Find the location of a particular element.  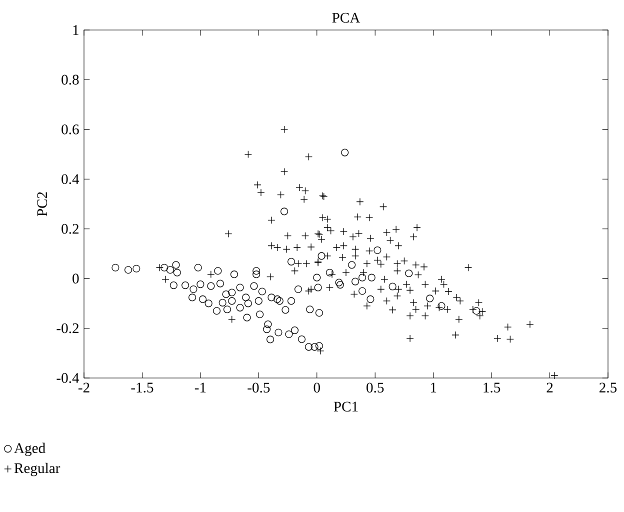

x-tick-label: 1.5 is located at coordinates (492, 387).